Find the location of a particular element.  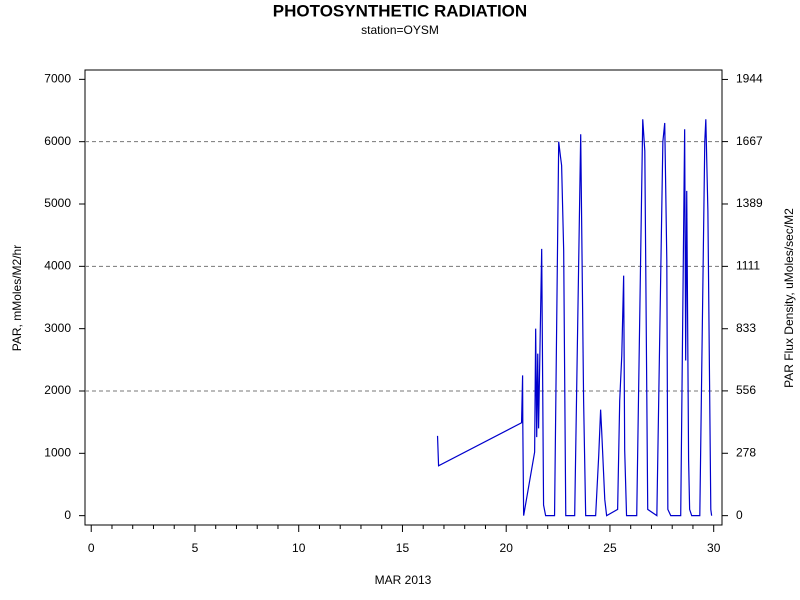

y2-tick-label: 833 is located at coordinates (746, 328).